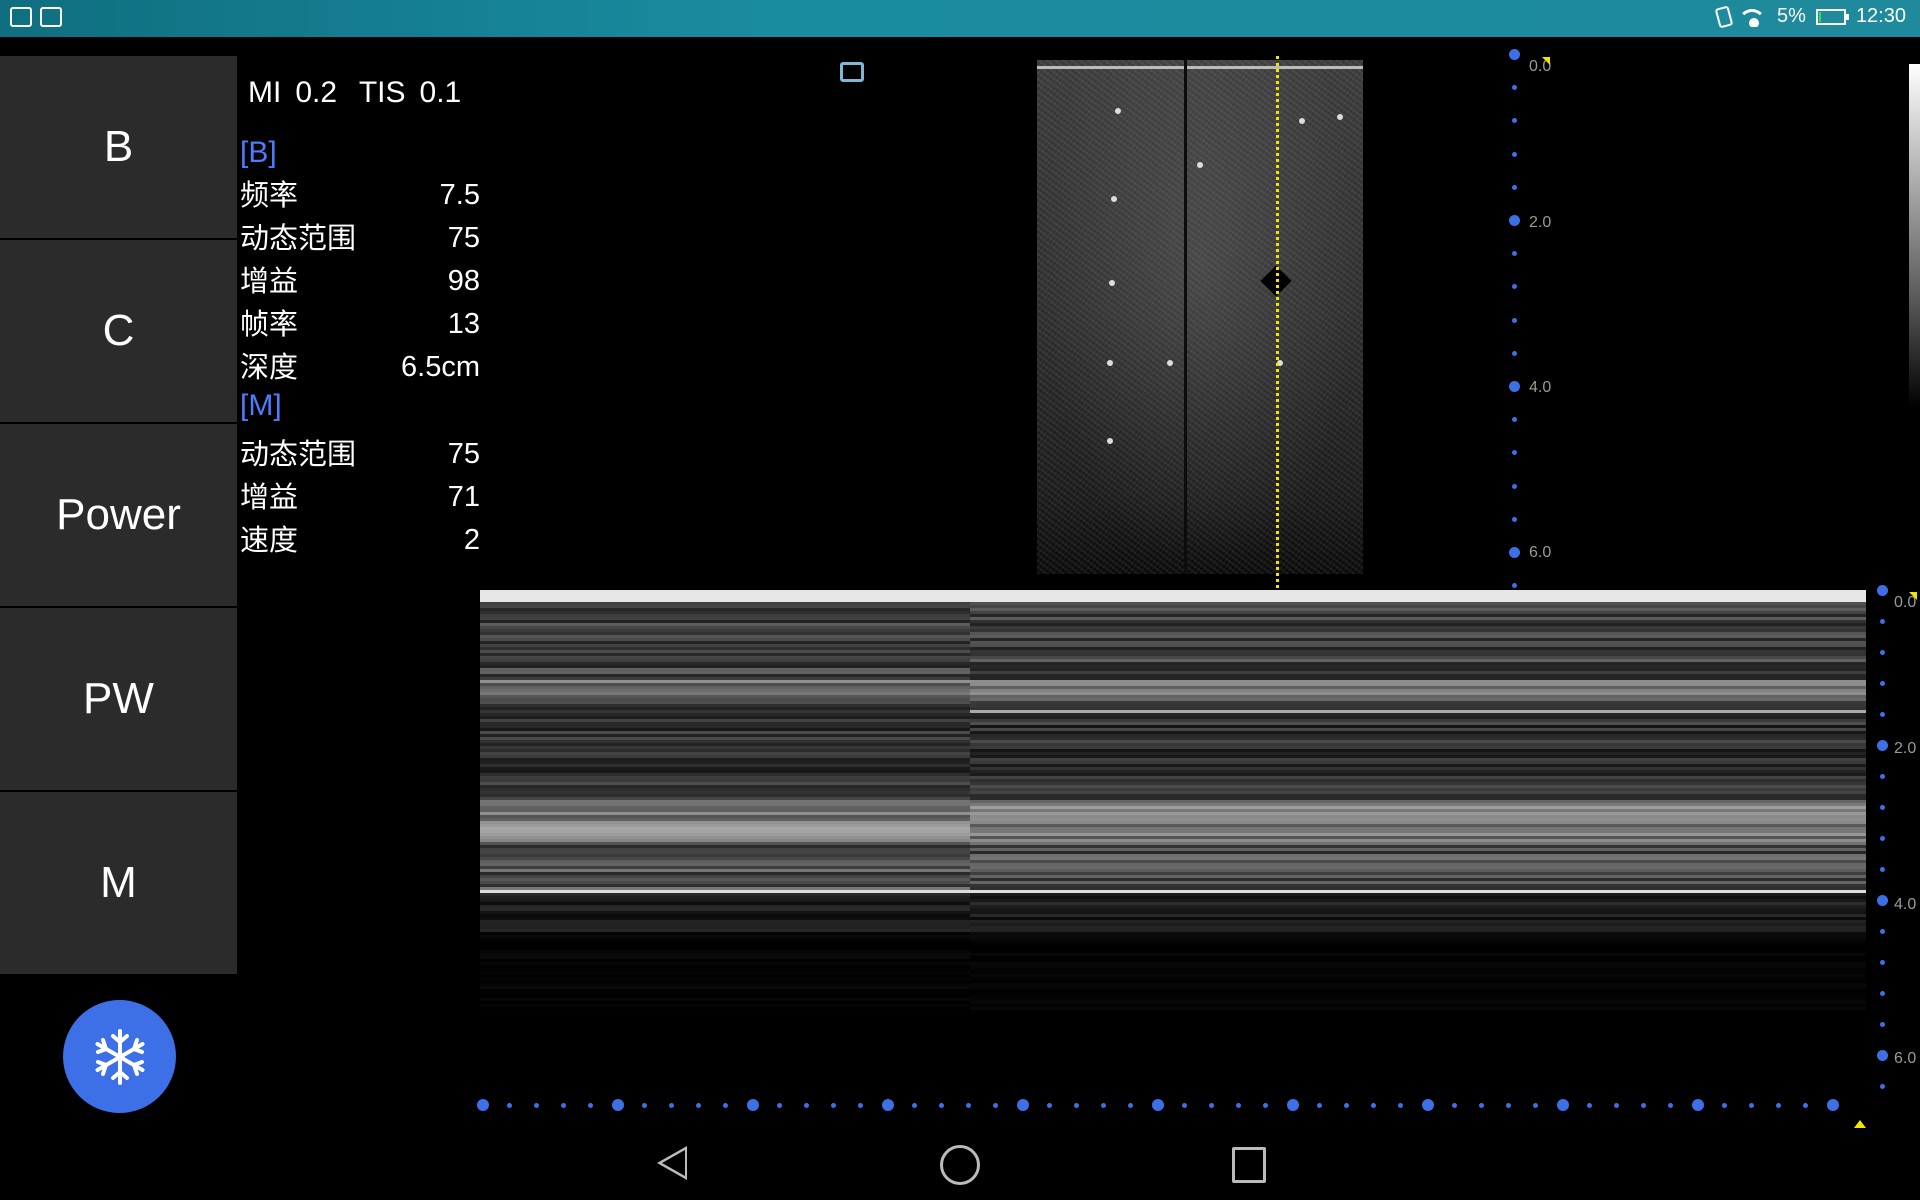 The height and width of the screenshot is (1200, 1920). Describe the element at coordinates (672, 1163) in the screenshot. I see `back-triangle-icon` at that location.